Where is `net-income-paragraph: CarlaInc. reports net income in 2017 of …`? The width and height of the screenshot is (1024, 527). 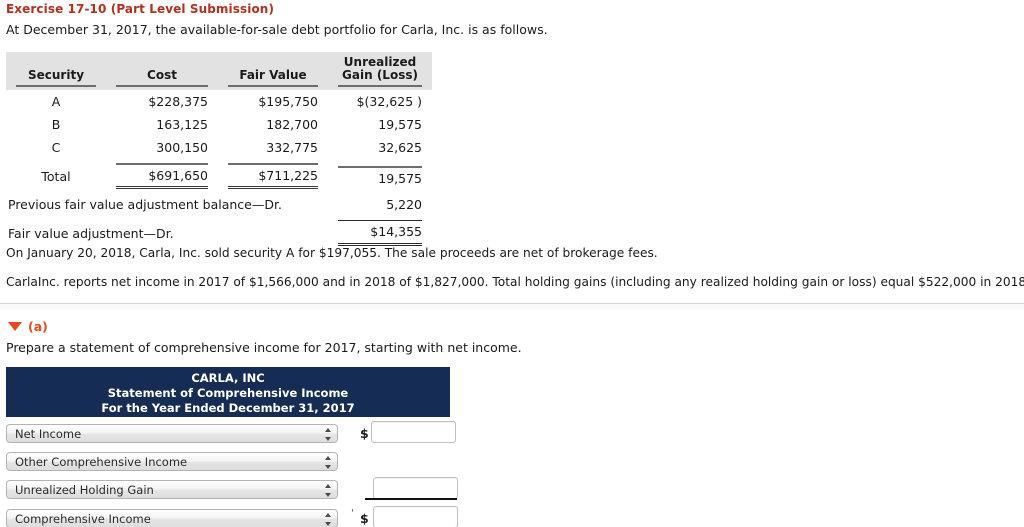
net-income-paragraph: CarlaInc. reports net income in 2017 of … is located at coordinates (515, 282).